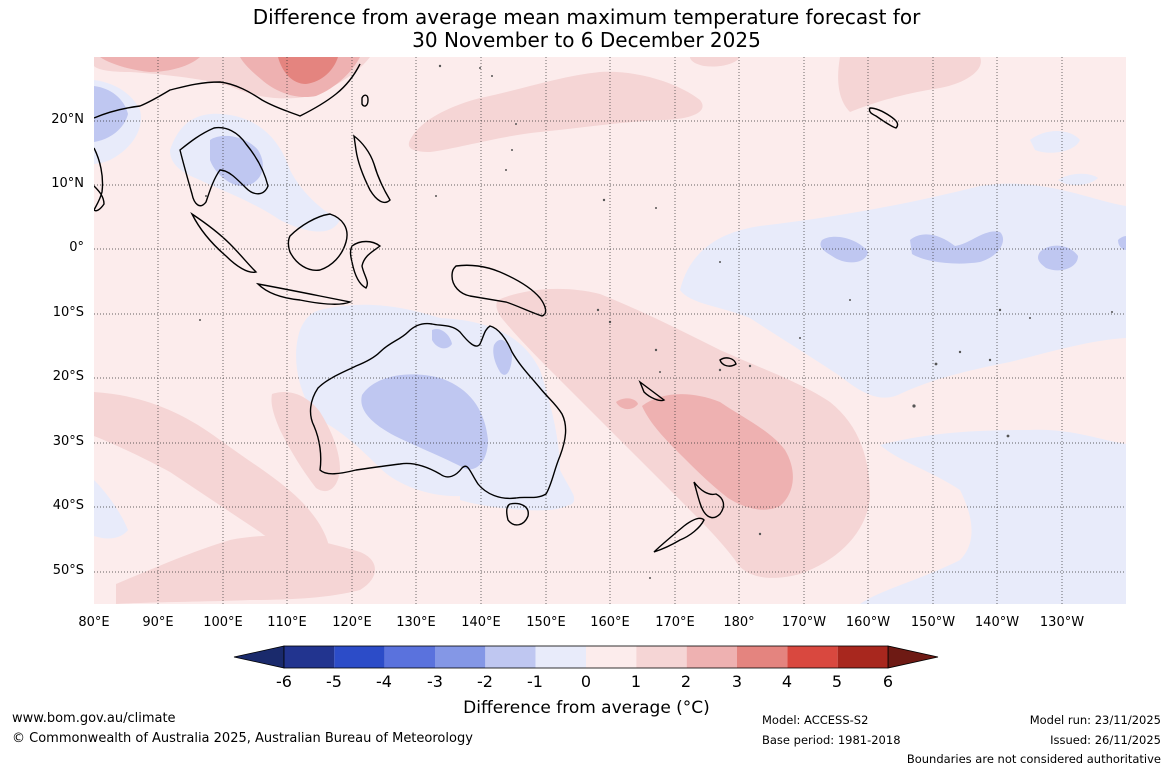 The width and height of the screenshot is (1173, 770). I want to click on colorbar-tick: -5, so click(334, 681).